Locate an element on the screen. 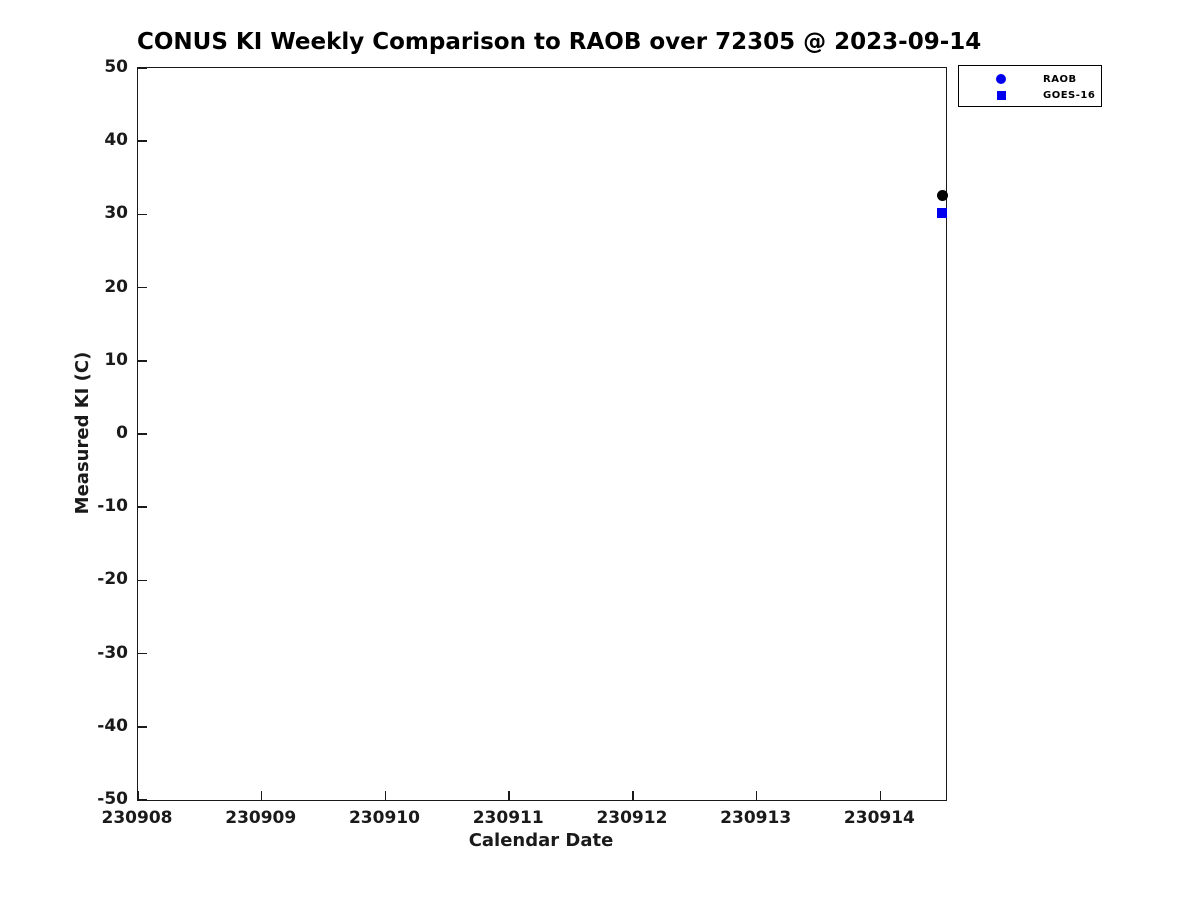 The image size is (1200, 900). goes16-square-marker-icon is located at coordinates (1001, 95).